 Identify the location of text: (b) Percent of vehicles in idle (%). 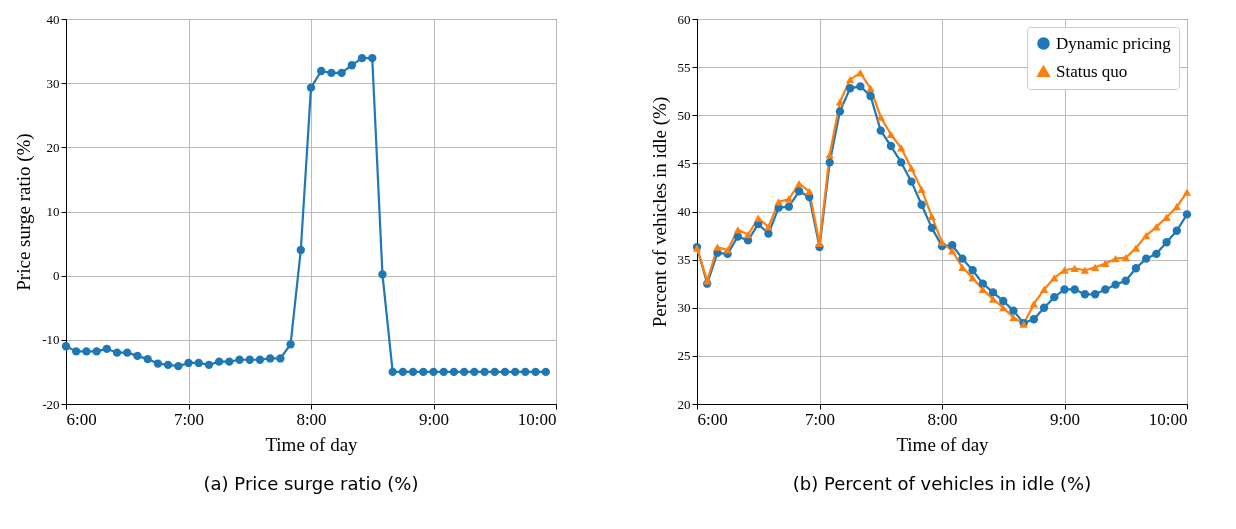
(942, 483).